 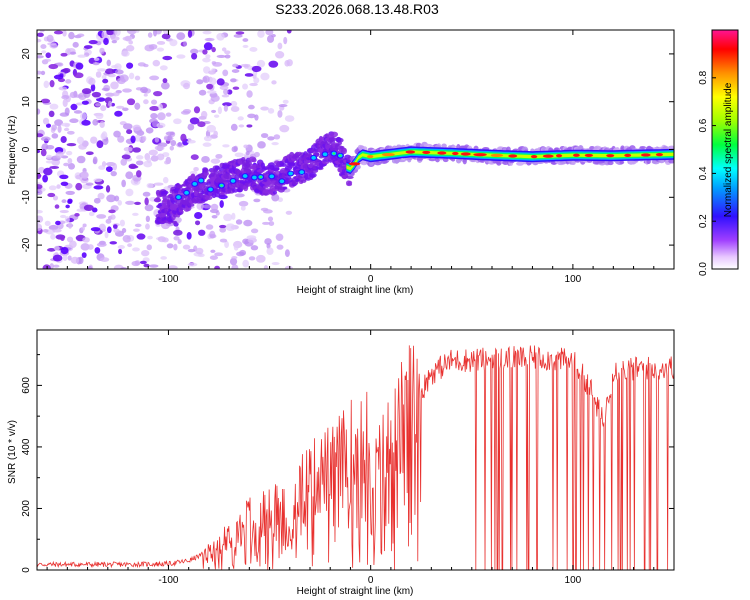 I want to click on snr-x-tick-label: 0, so click(x=371, y=580).